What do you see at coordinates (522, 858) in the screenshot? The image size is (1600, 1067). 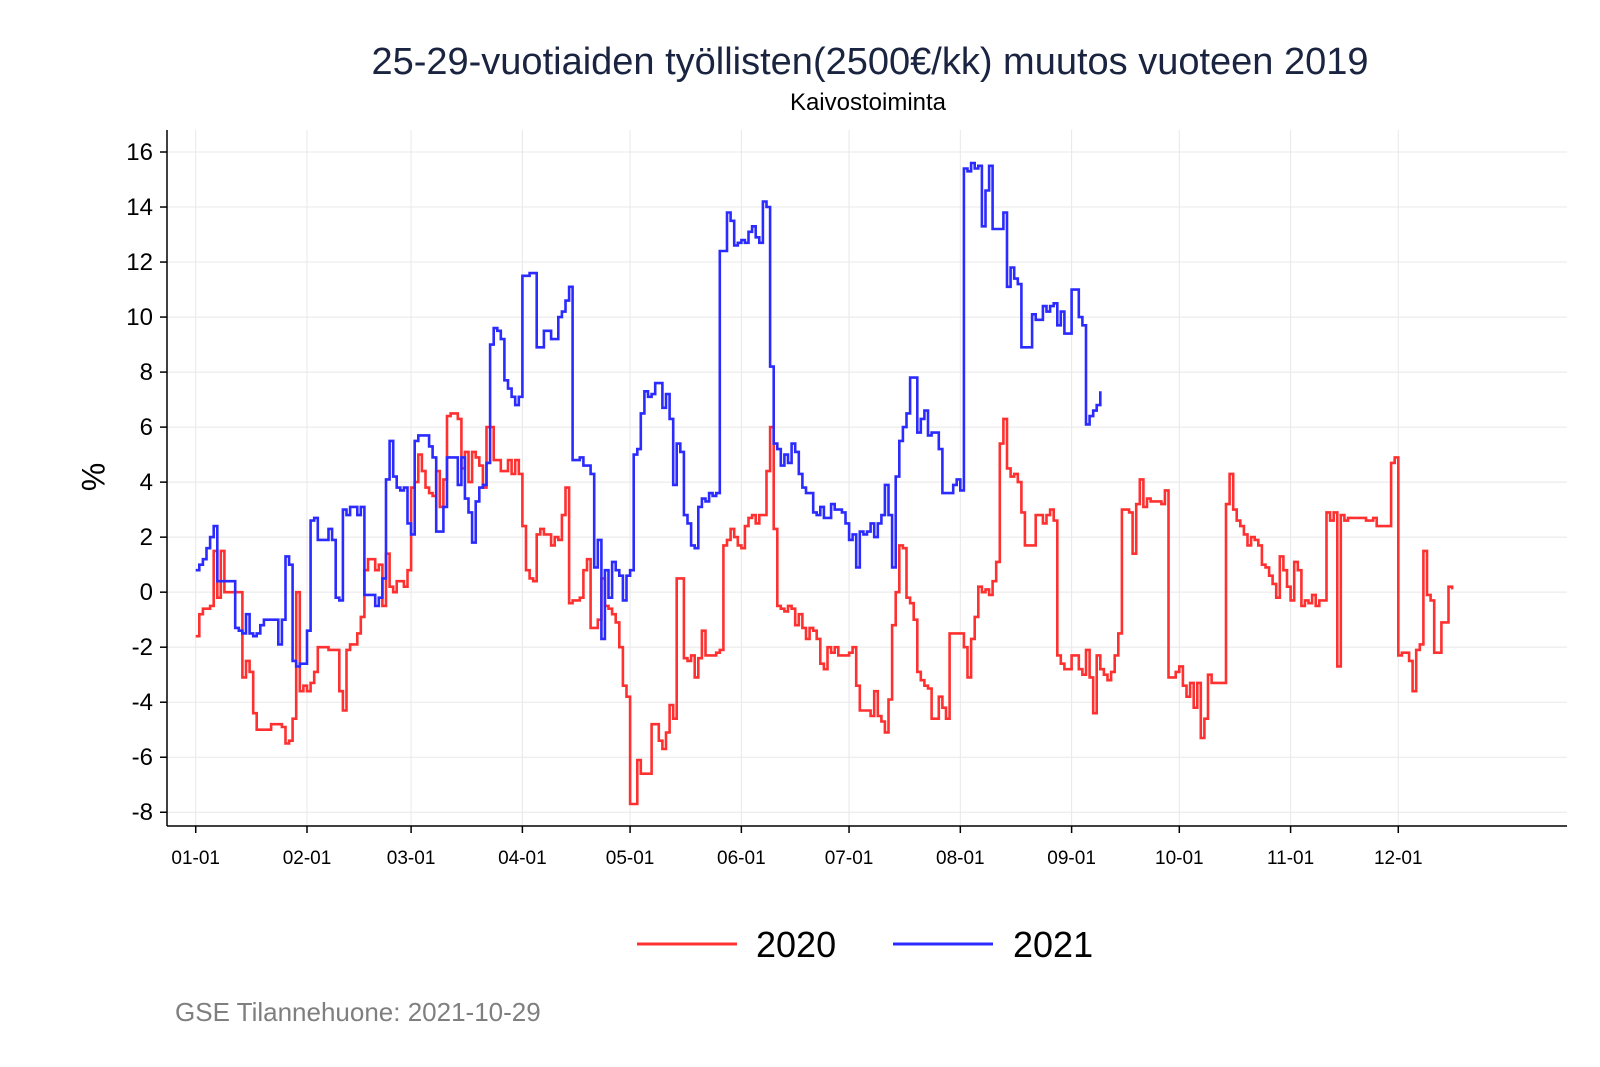 I see `x-tick-label: 04-01` at bounding box center [522, 858].